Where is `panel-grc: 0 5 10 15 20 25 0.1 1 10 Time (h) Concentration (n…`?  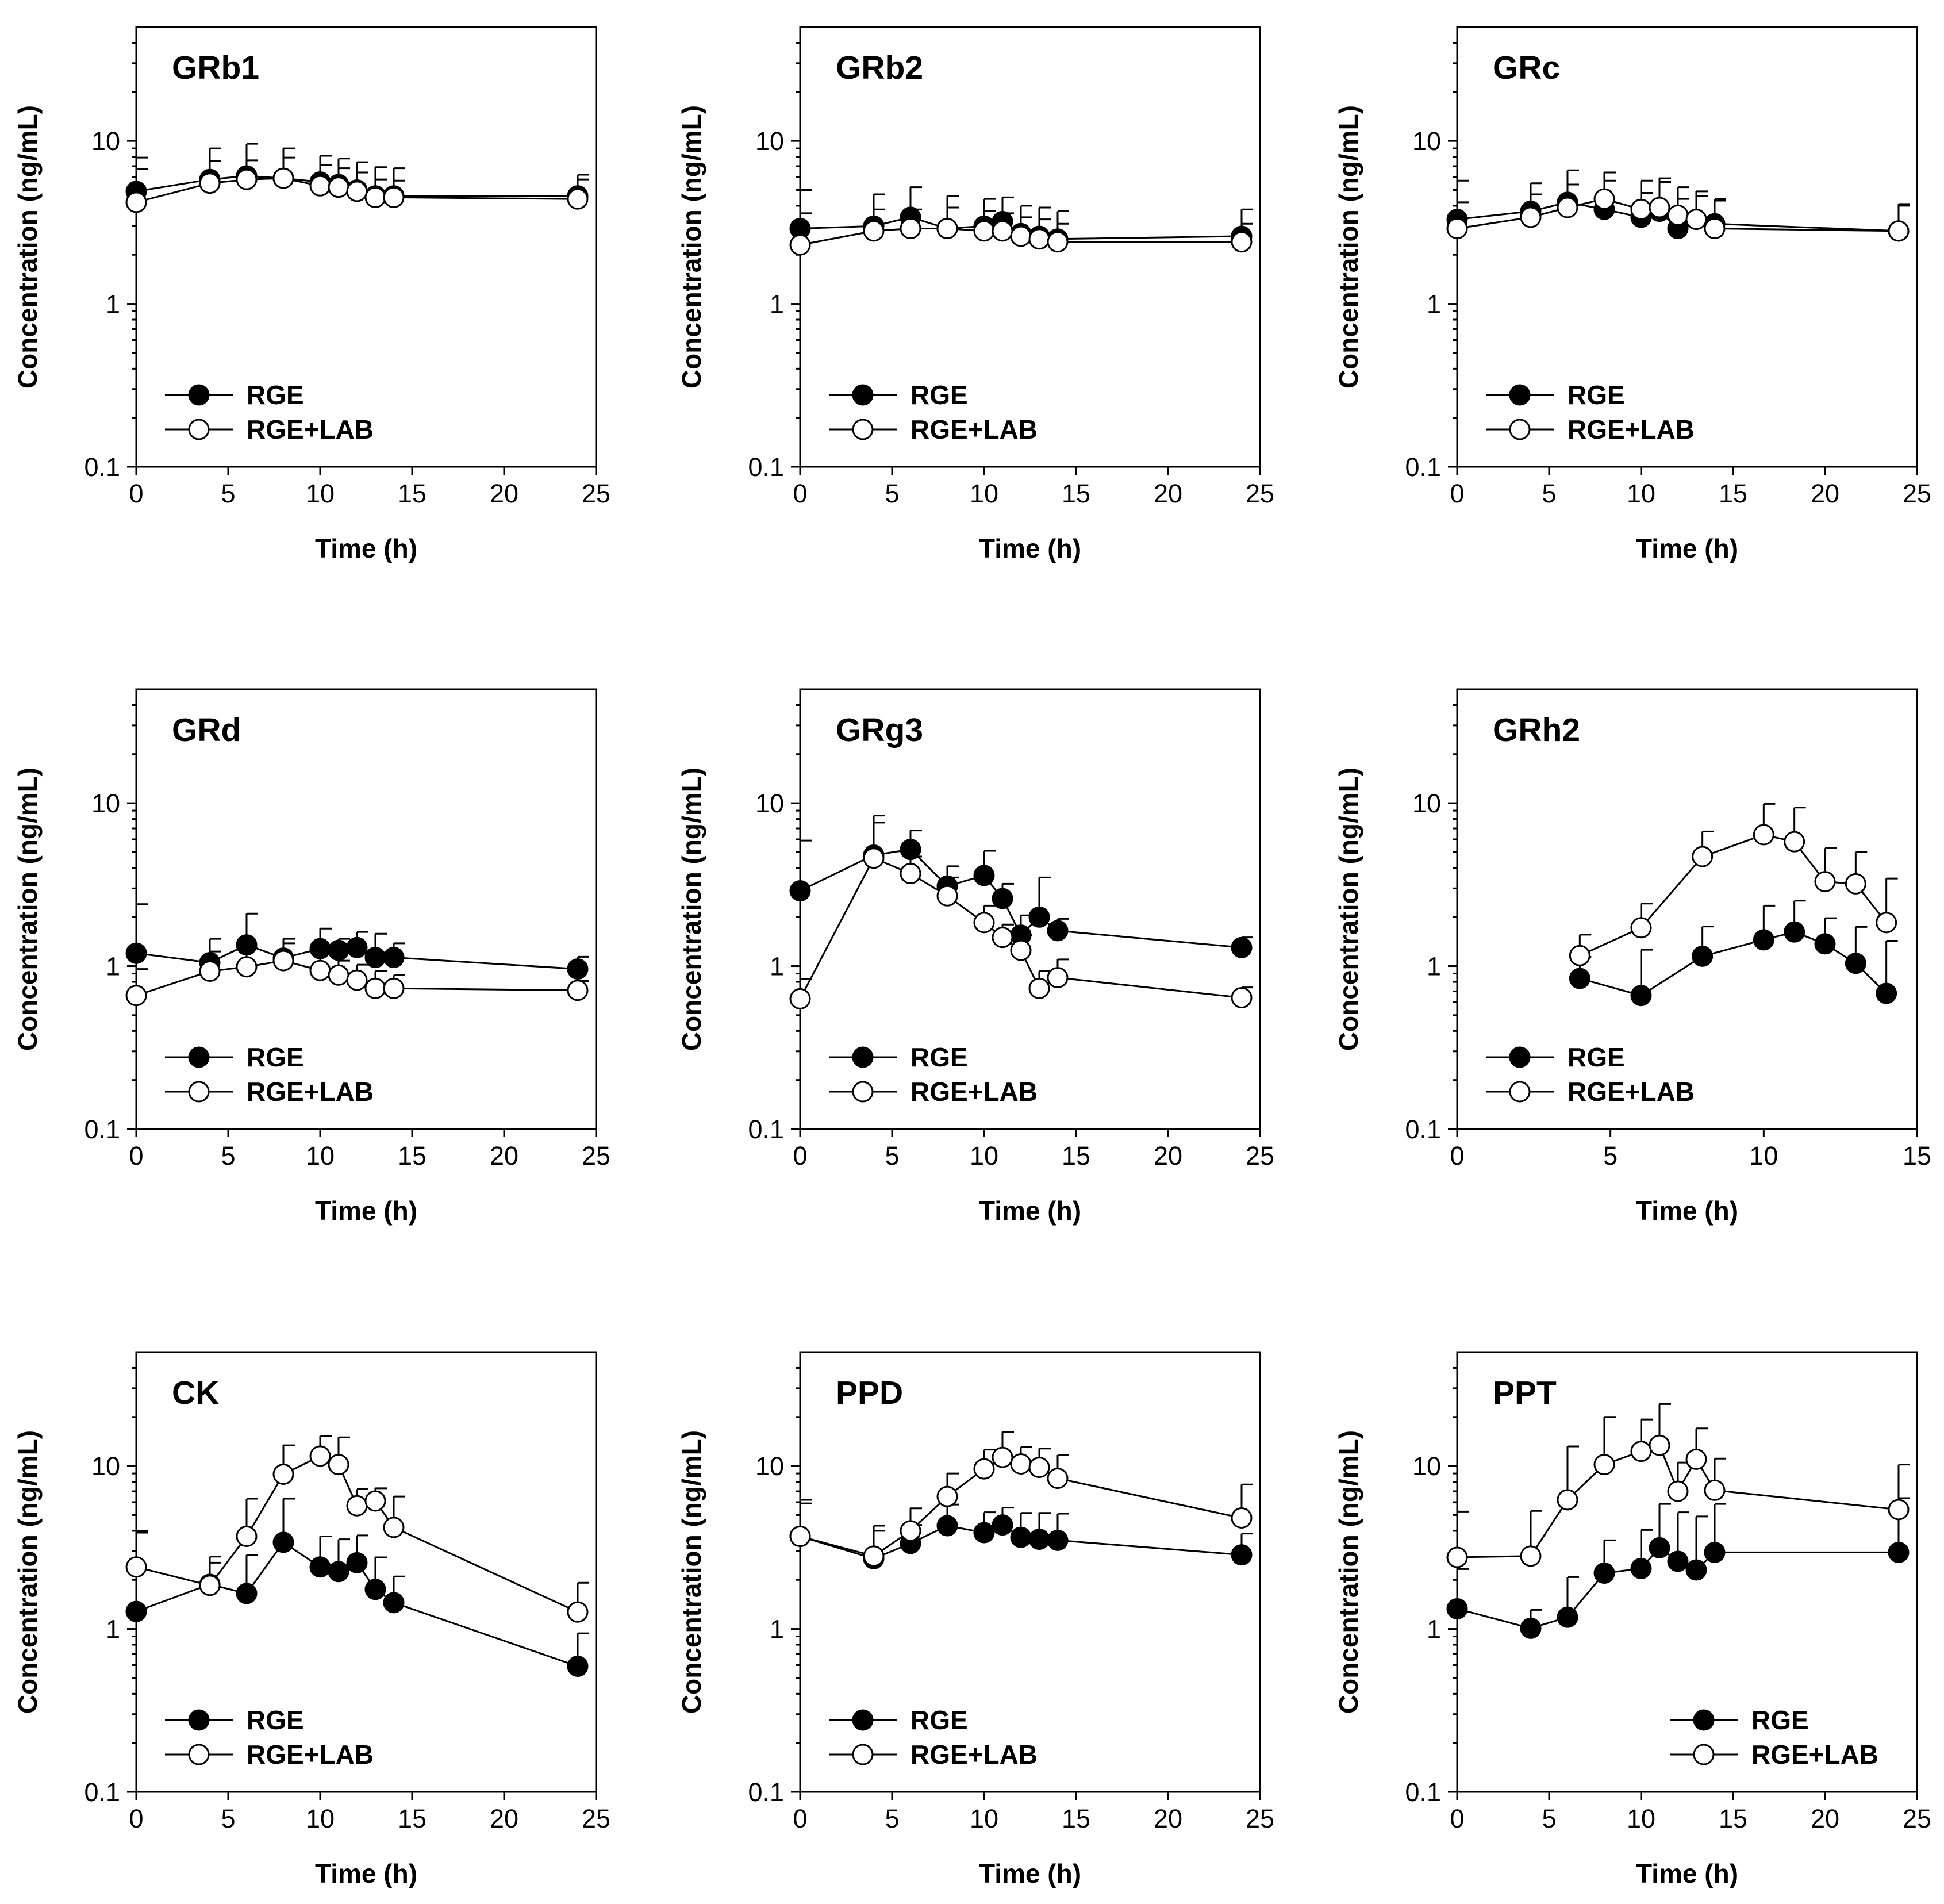 panel-grc: 0 5 10 15 20 25 0.1 1 10 Time (h) Concentration (n… is located at coordinates (1633, 294).